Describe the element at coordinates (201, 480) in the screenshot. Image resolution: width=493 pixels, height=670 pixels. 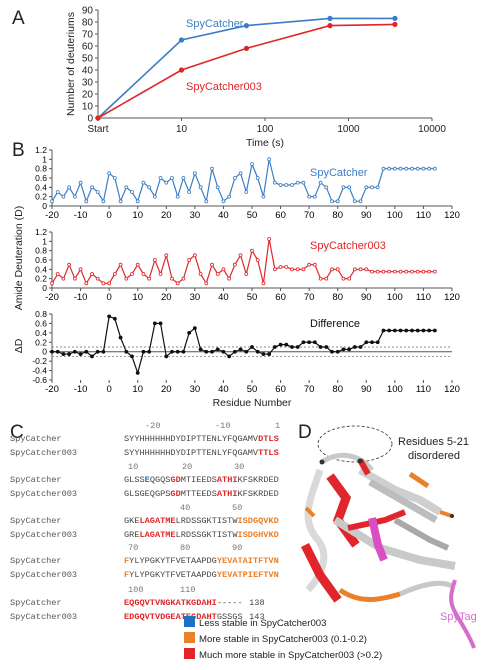
I see `sequence-row-text: GLSSEQGQSGDMTIEEDSATHIKFSKRDED` at that location.